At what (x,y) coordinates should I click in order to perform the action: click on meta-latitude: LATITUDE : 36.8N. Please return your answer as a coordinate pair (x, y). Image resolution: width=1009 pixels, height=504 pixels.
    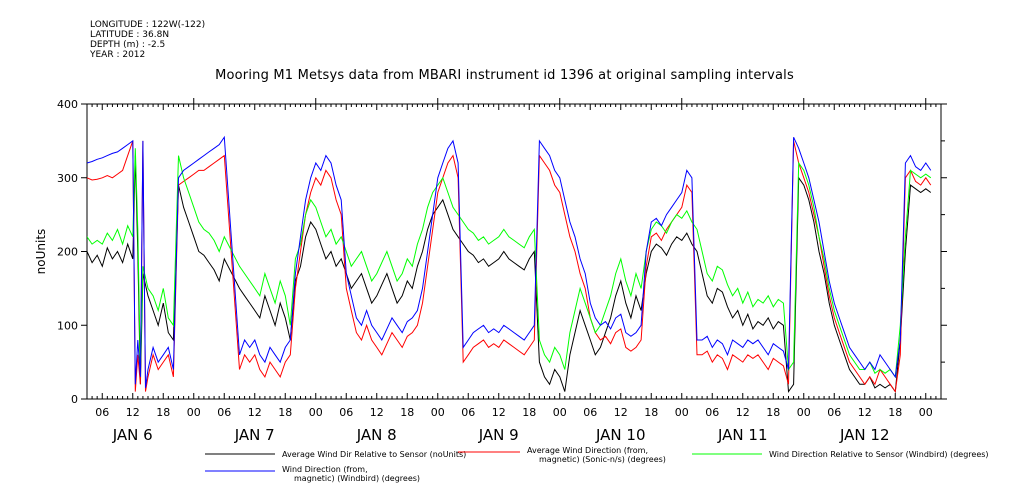
    Looking at the image, I should click on (130, 35).